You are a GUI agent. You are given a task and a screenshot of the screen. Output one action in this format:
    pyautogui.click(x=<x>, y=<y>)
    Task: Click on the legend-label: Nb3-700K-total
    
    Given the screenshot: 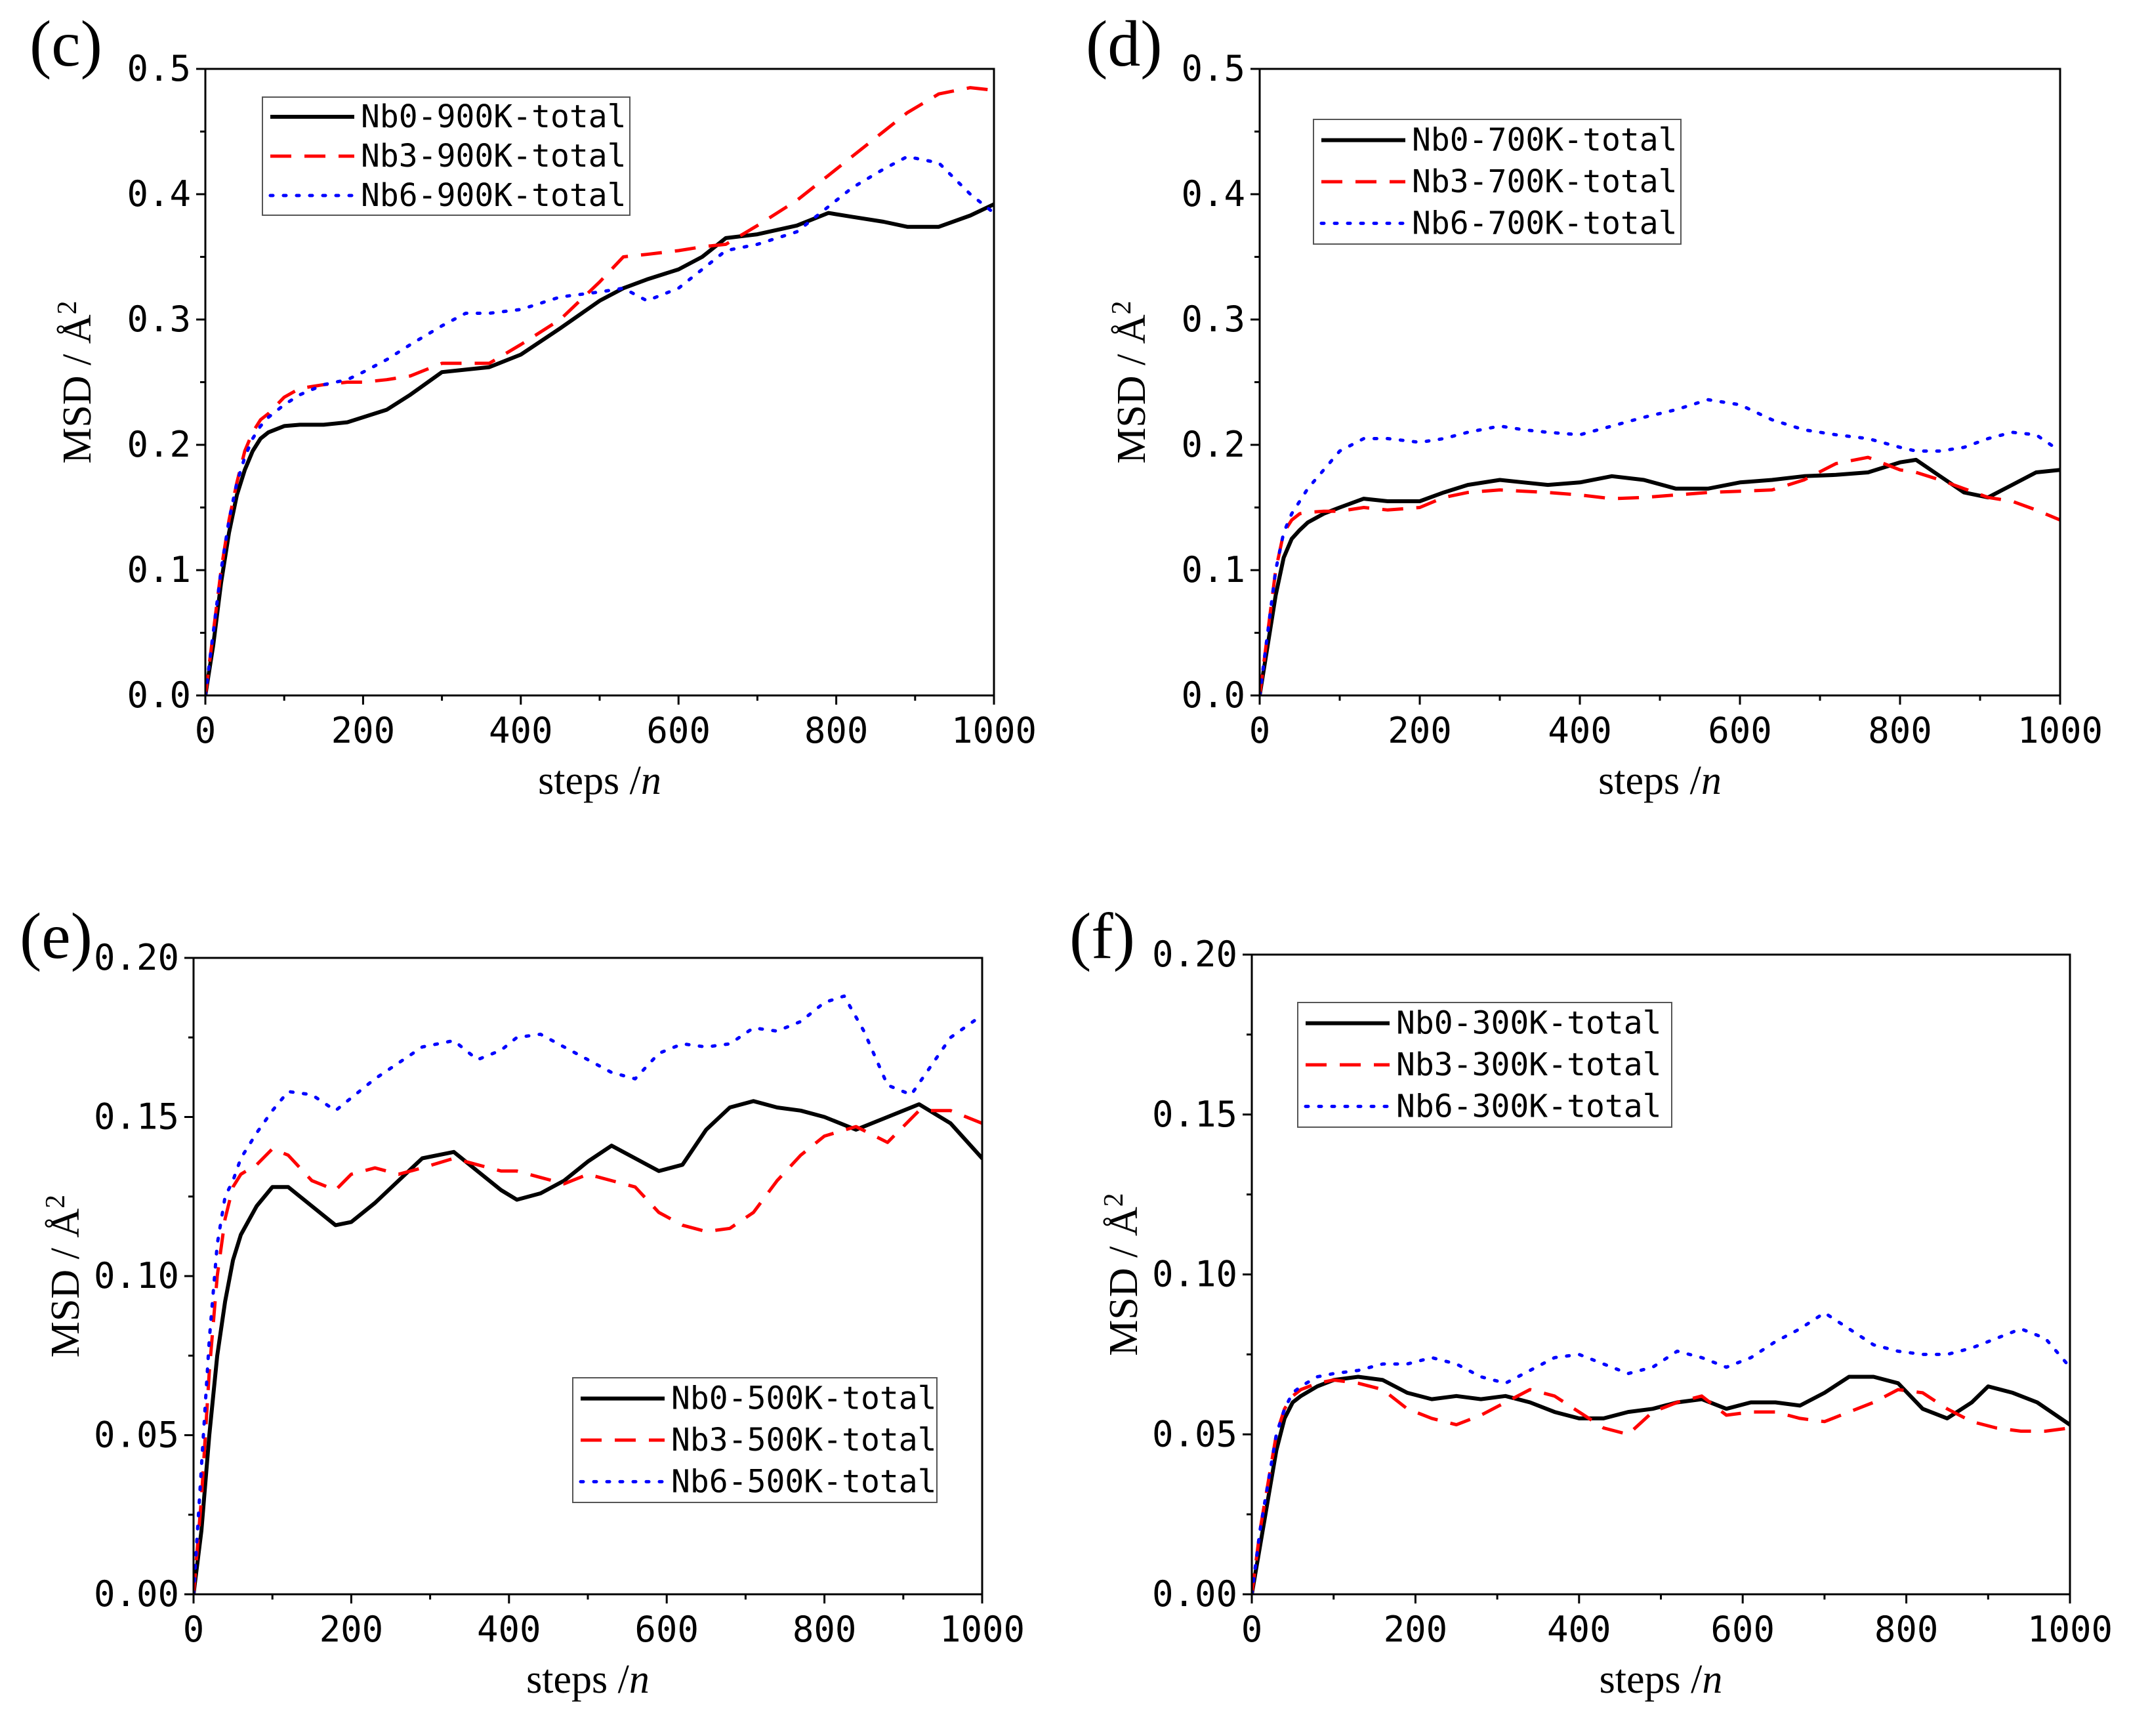 What is the action you would take?
    pyautogui.click(x=1545, y=181)
    